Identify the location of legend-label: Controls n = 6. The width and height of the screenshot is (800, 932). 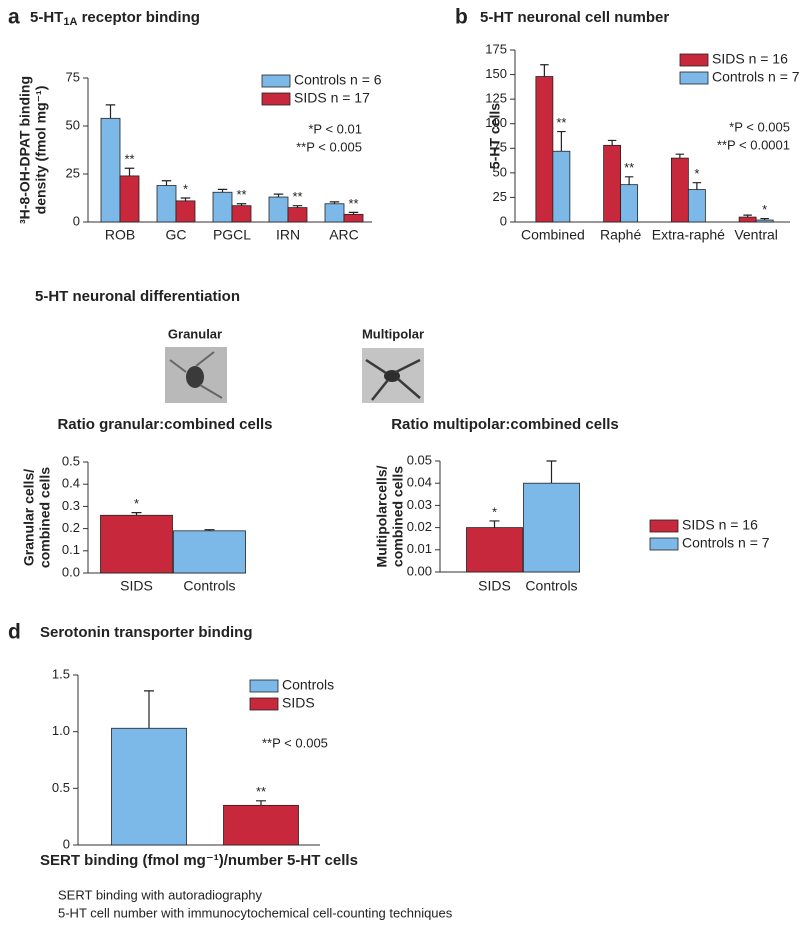
(338, 80).